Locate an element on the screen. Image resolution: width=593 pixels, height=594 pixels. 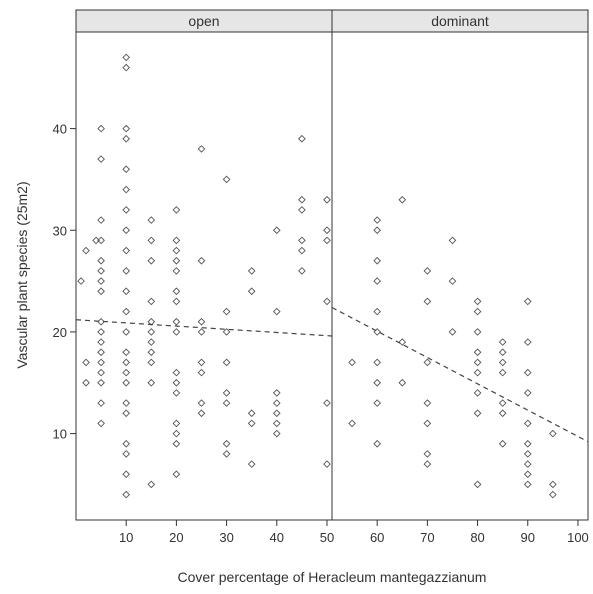
x-tick-label: 40 is located at coordinates (277, 537).